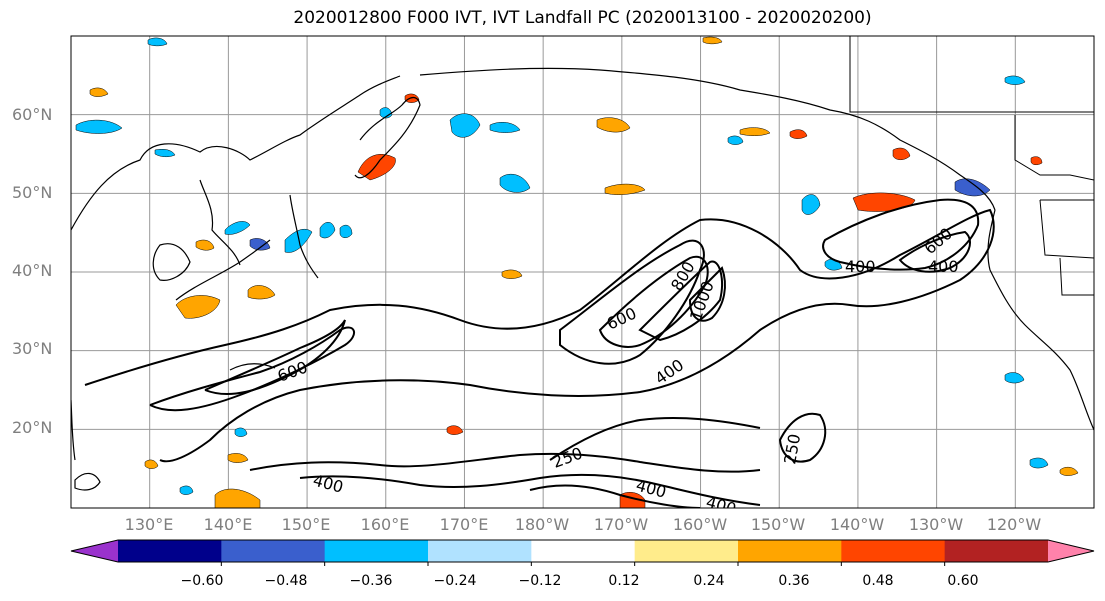 The height and width of the screenshot is (601, 1105). I want to click on latitude-label: 20°N, so click(32, 427).